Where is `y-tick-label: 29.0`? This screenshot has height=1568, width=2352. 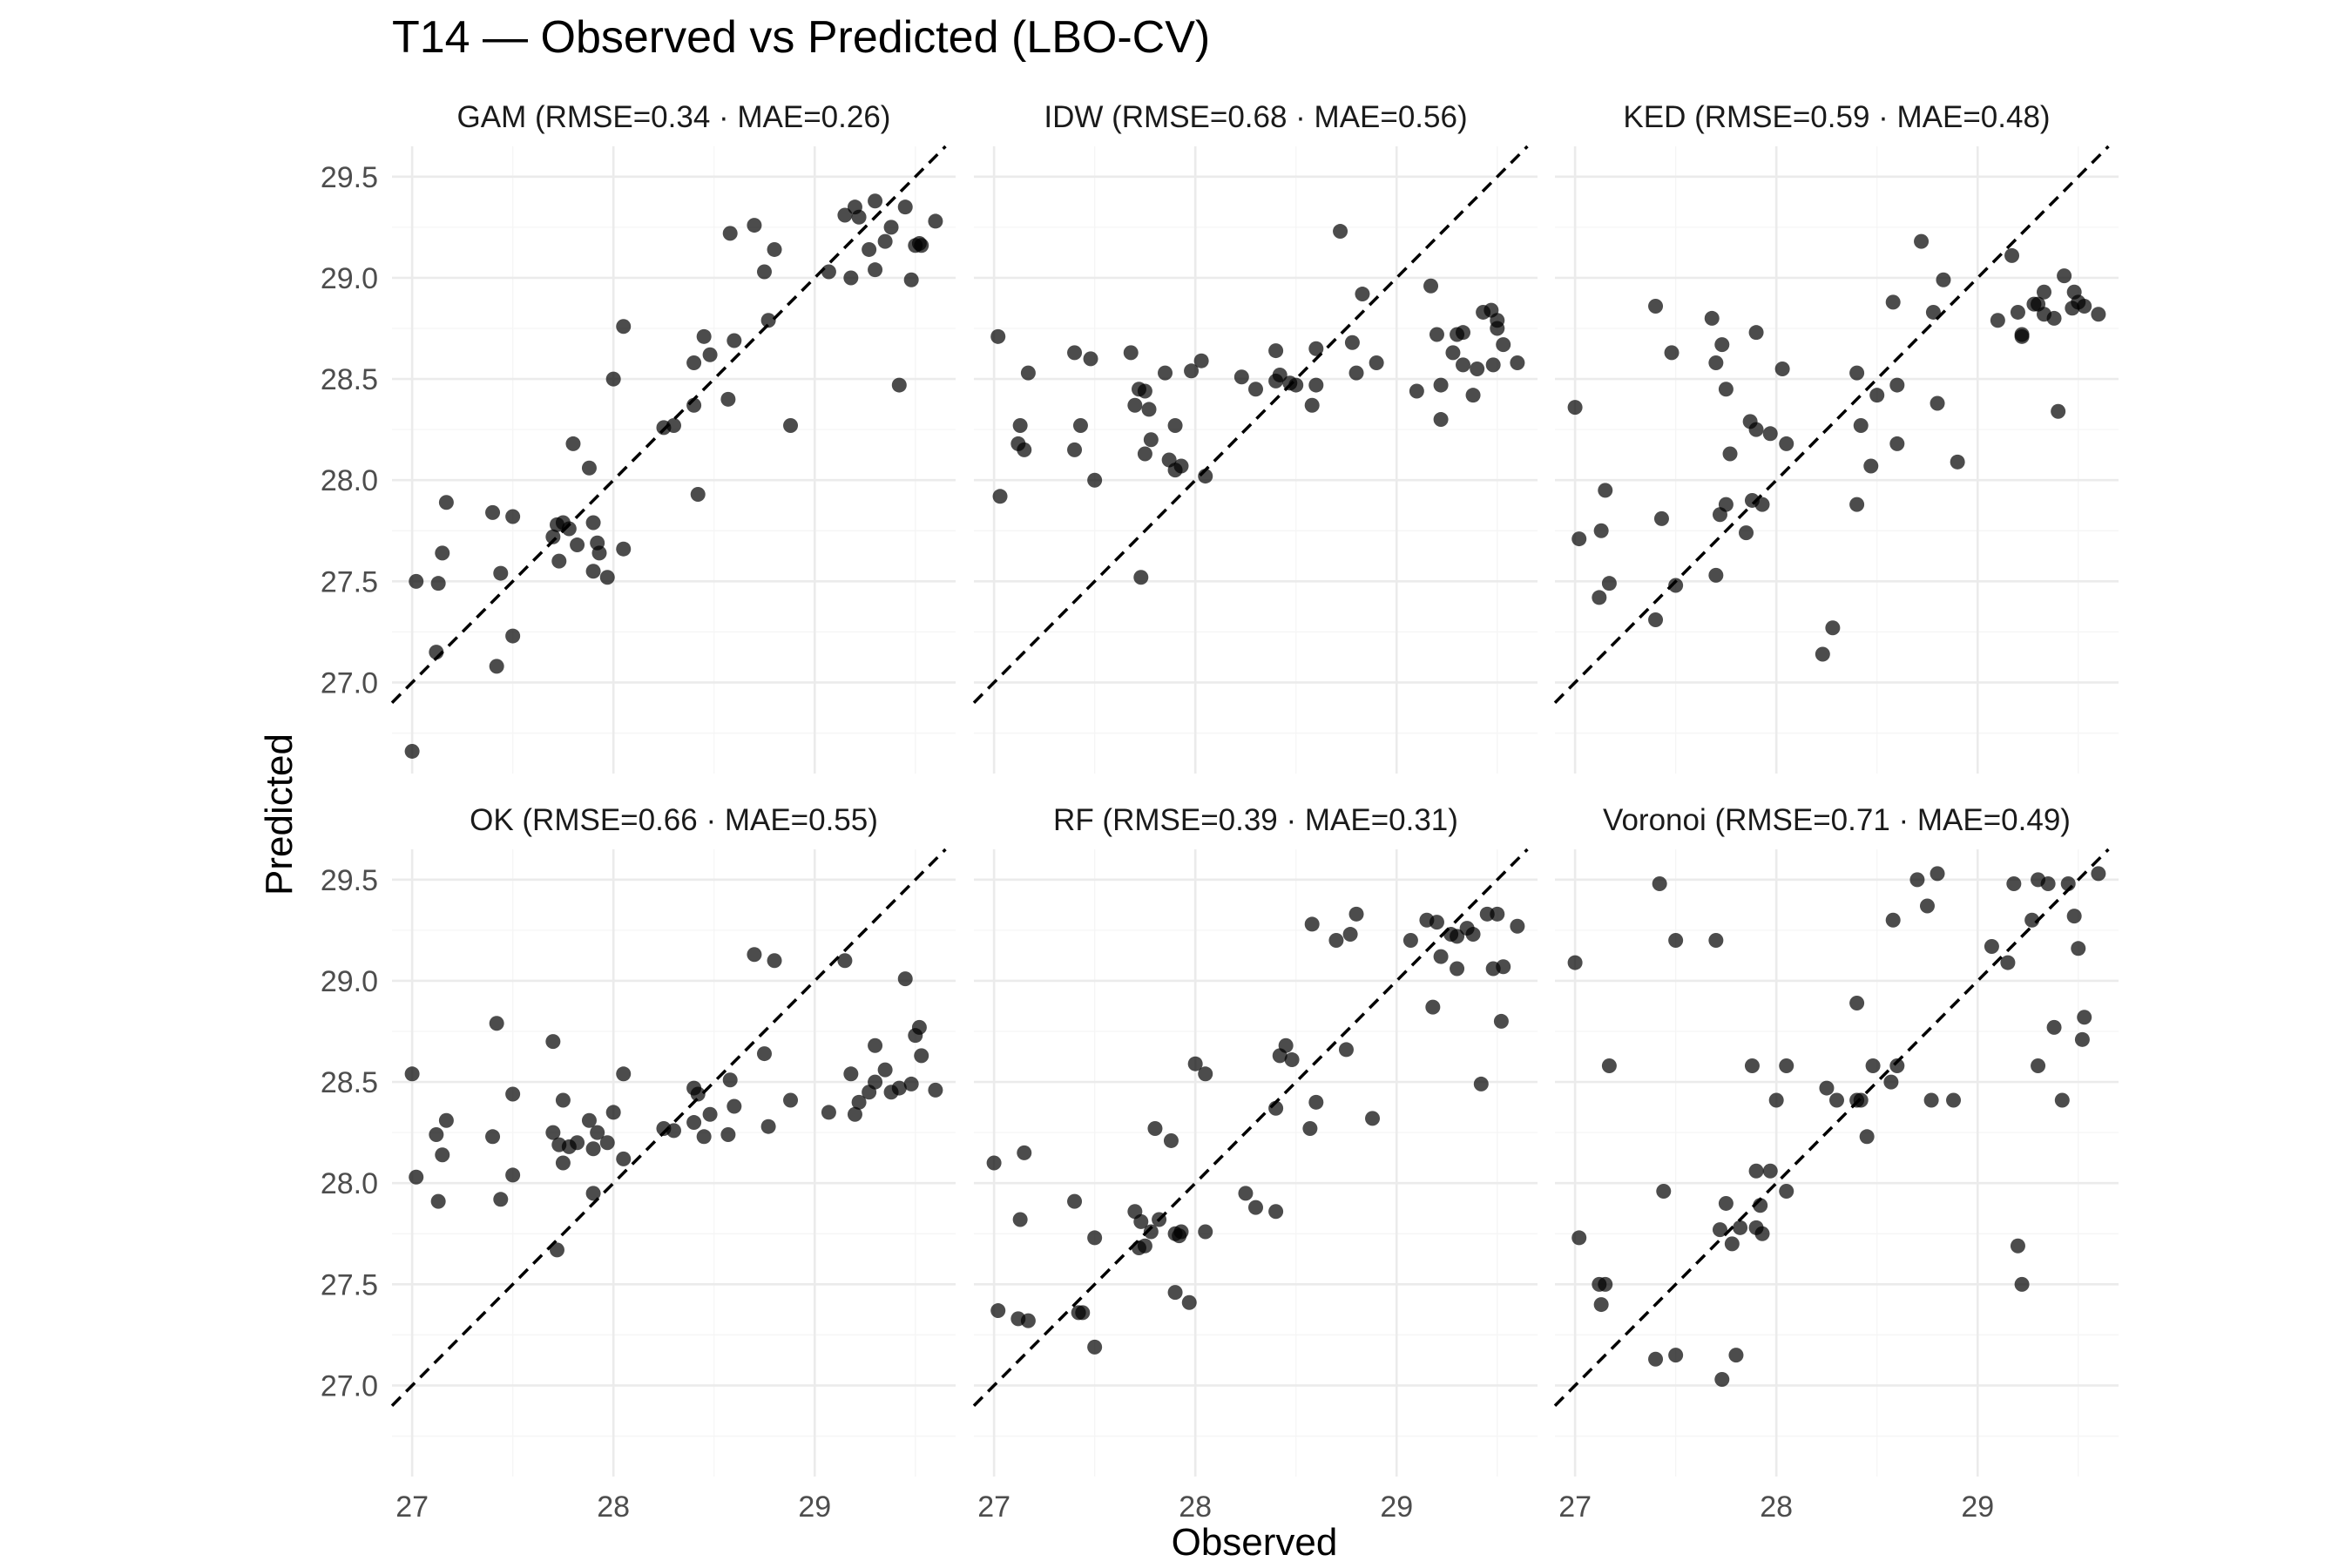 y-tick-label: 29.0 is located at coordinates (349, 982).